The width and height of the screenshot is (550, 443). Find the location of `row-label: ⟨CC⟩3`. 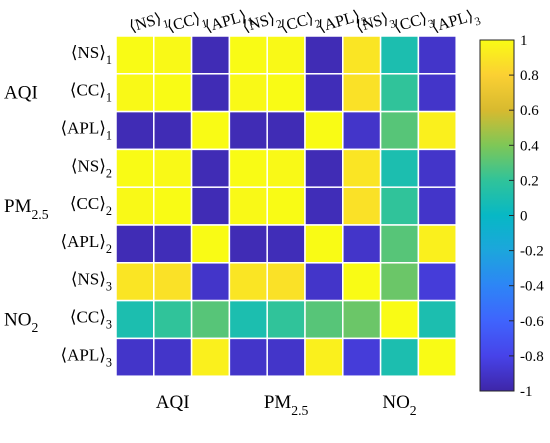

row-label: ⟨CC⟩3 is located at coordinates (91, 320).